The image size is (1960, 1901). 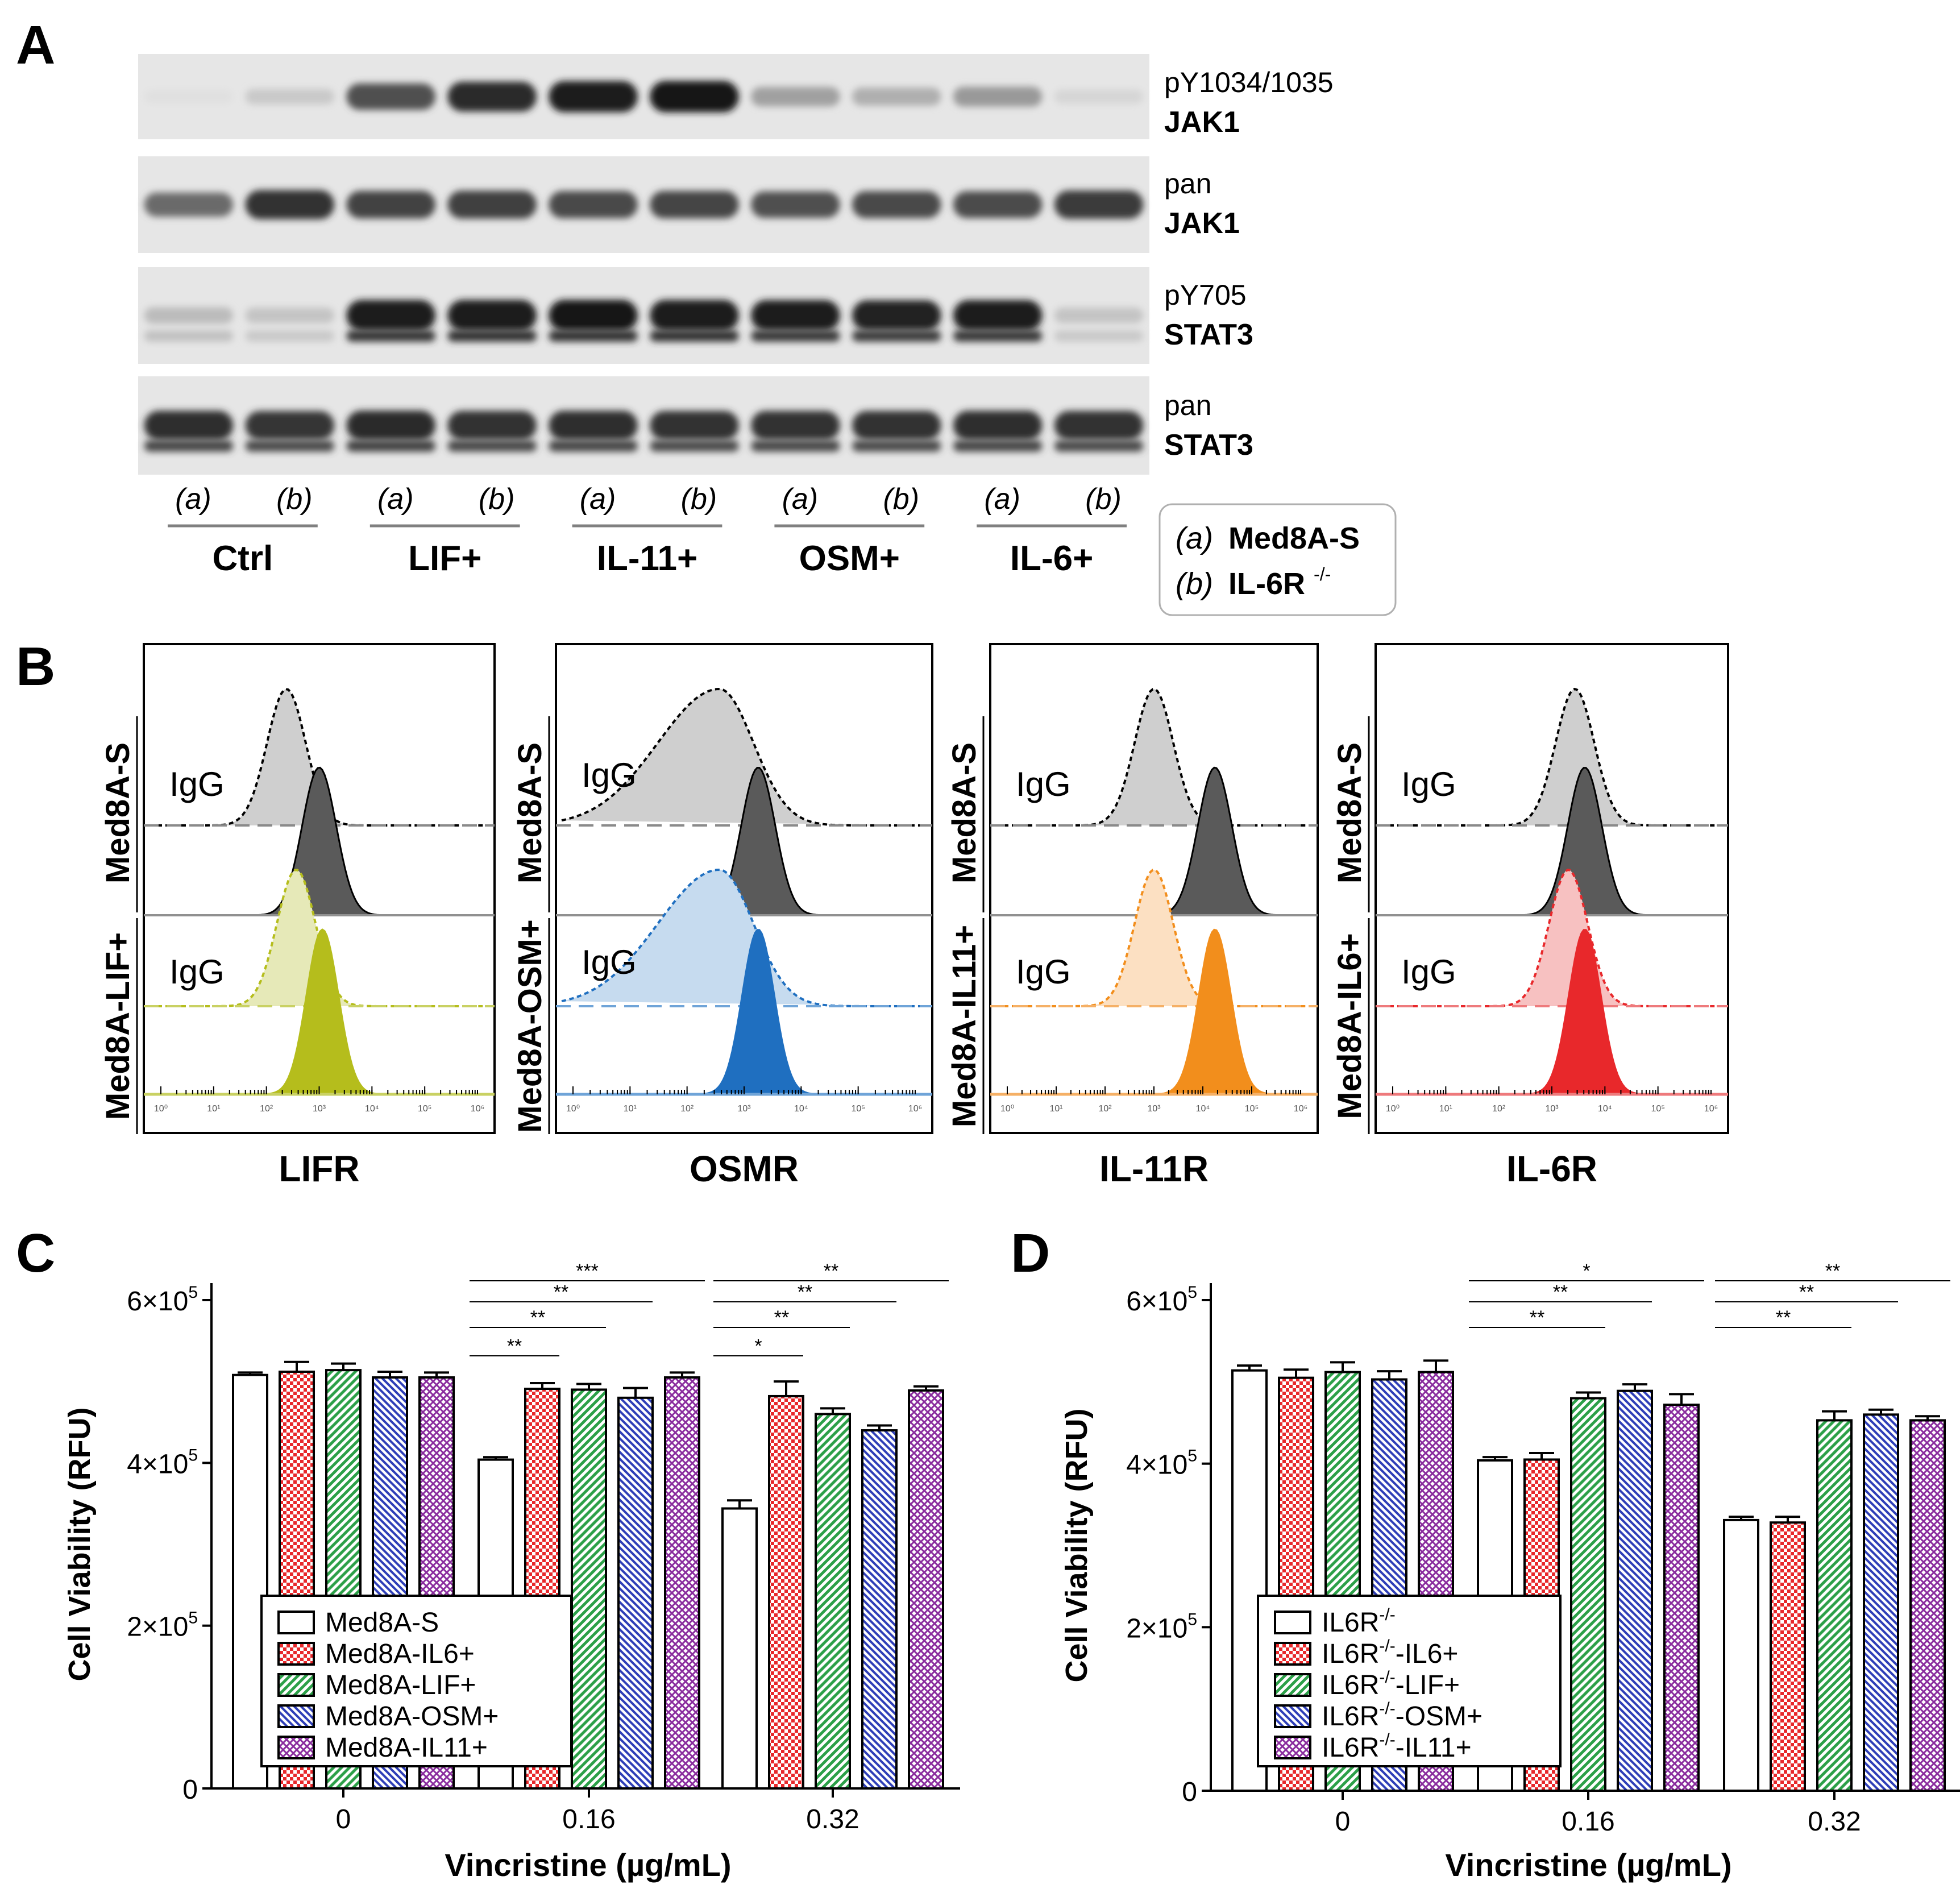 I want to click on igg-histogram-bottom-outline, so click(x=1551, y=937).